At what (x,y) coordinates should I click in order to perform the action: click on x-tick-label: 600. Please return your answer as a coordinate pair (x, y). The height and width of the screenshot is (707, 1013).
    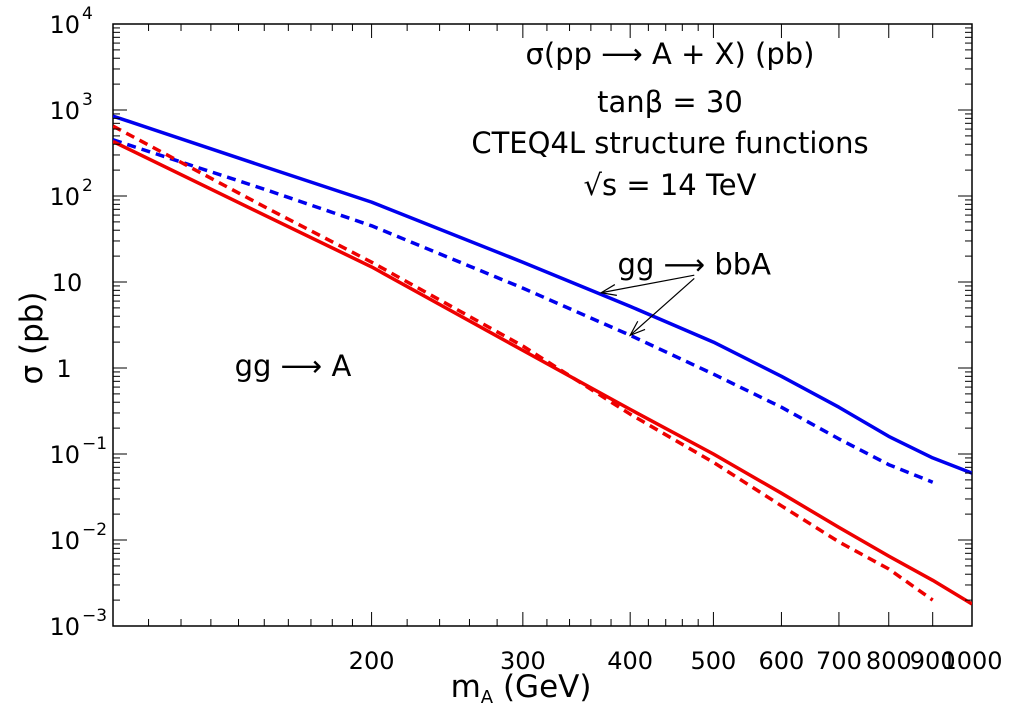
    Looking at the image, I should click on (782, 661).